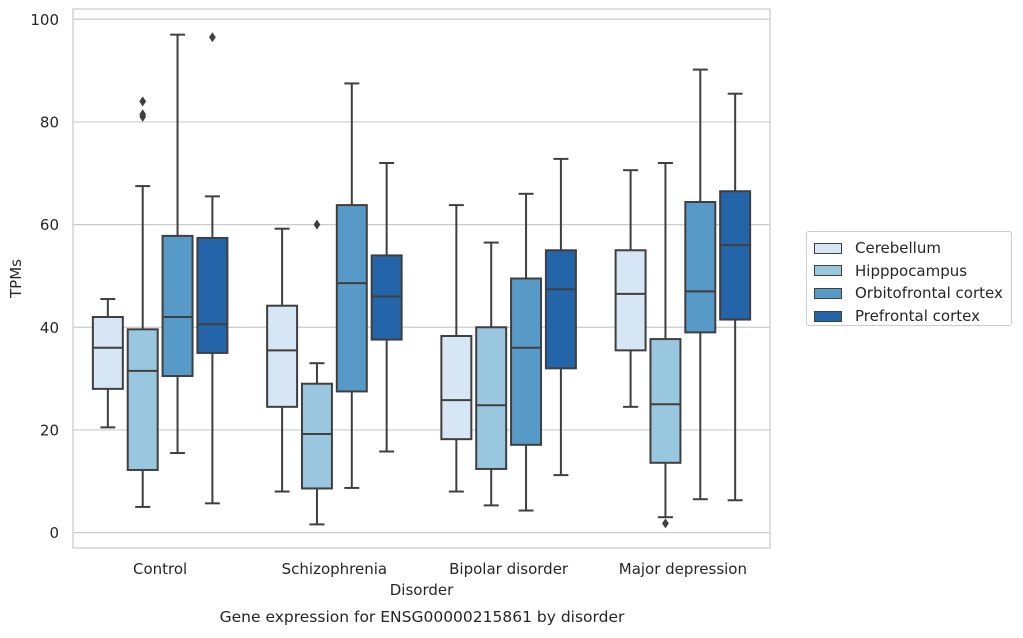 This screenshot has height=638, width=1023. What do you see at coordinates (49, 328) in the screenshot?
I see `y-tick-label: 40` at bounding box center [49, 328].